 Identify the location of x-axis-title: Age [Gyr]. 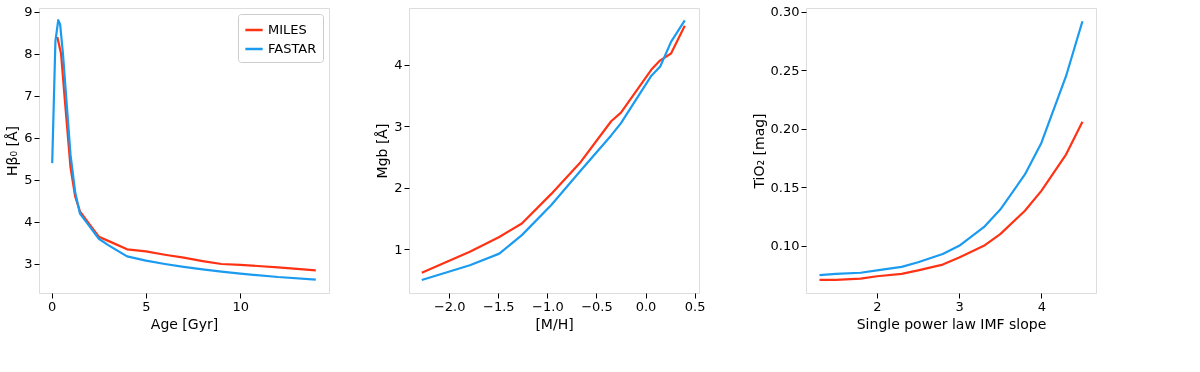
(184, 323).